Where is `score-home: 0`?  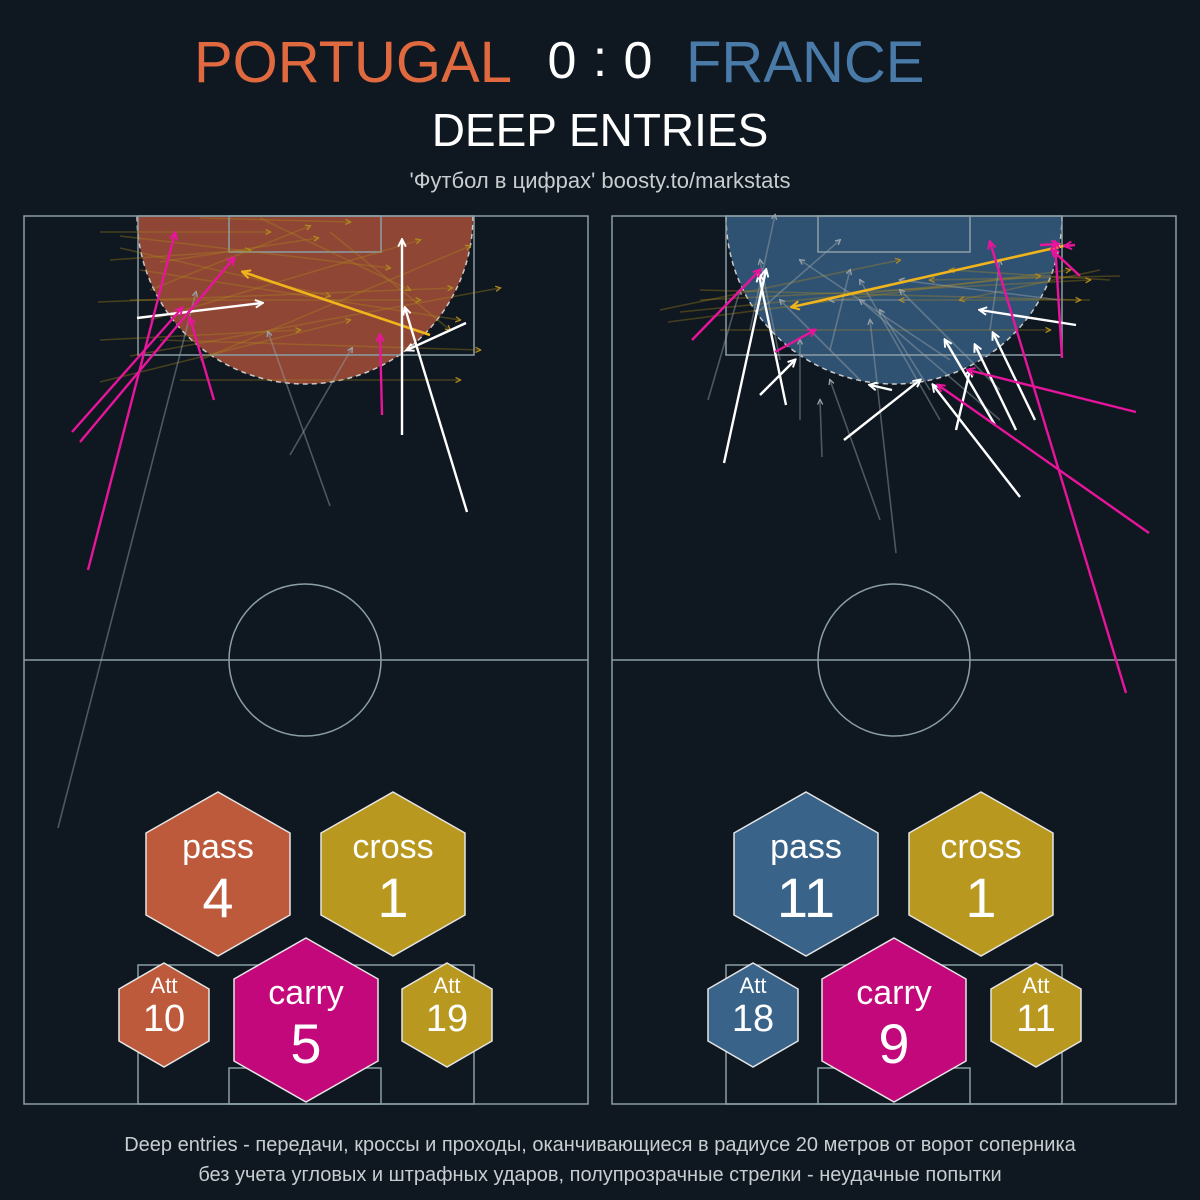
score-home: 0 is located at coordinates (562, 61).